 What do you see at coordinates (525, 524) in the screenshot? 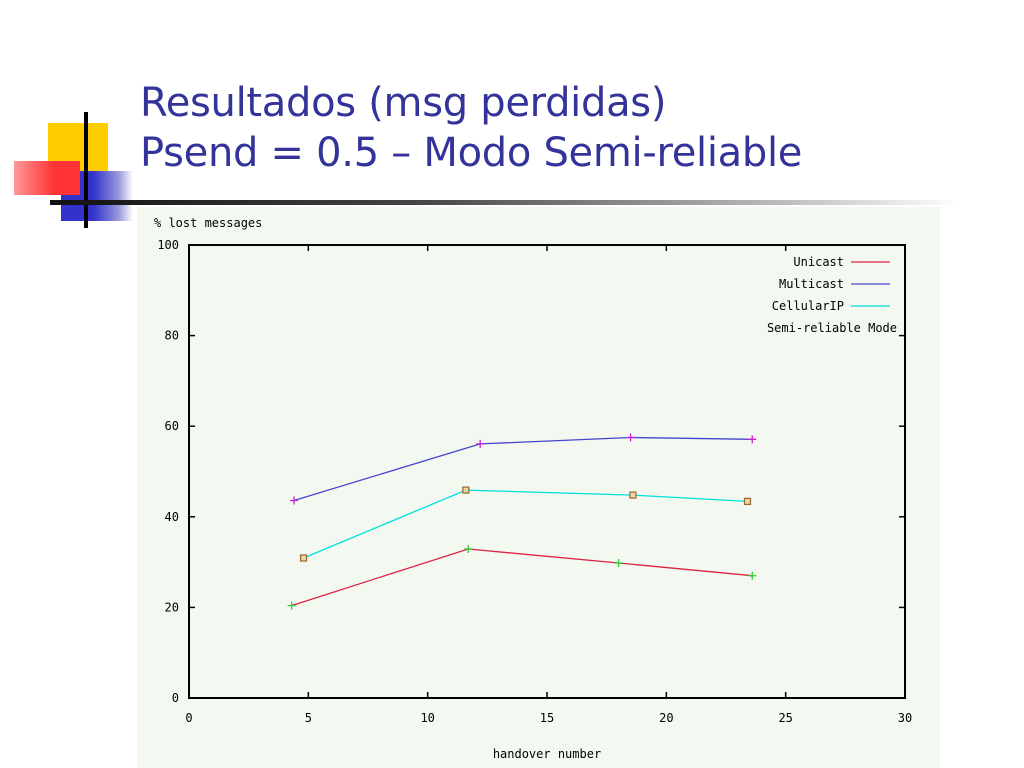
I see `series-line-cellularip` at bounding box center [525, 524].